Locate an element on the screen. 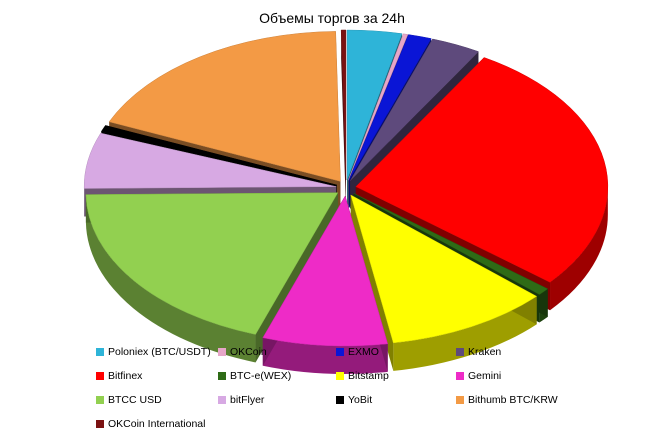 This screenshot has width=664, height=436. slice-btcc-usd is located at coordinates (212, 263).